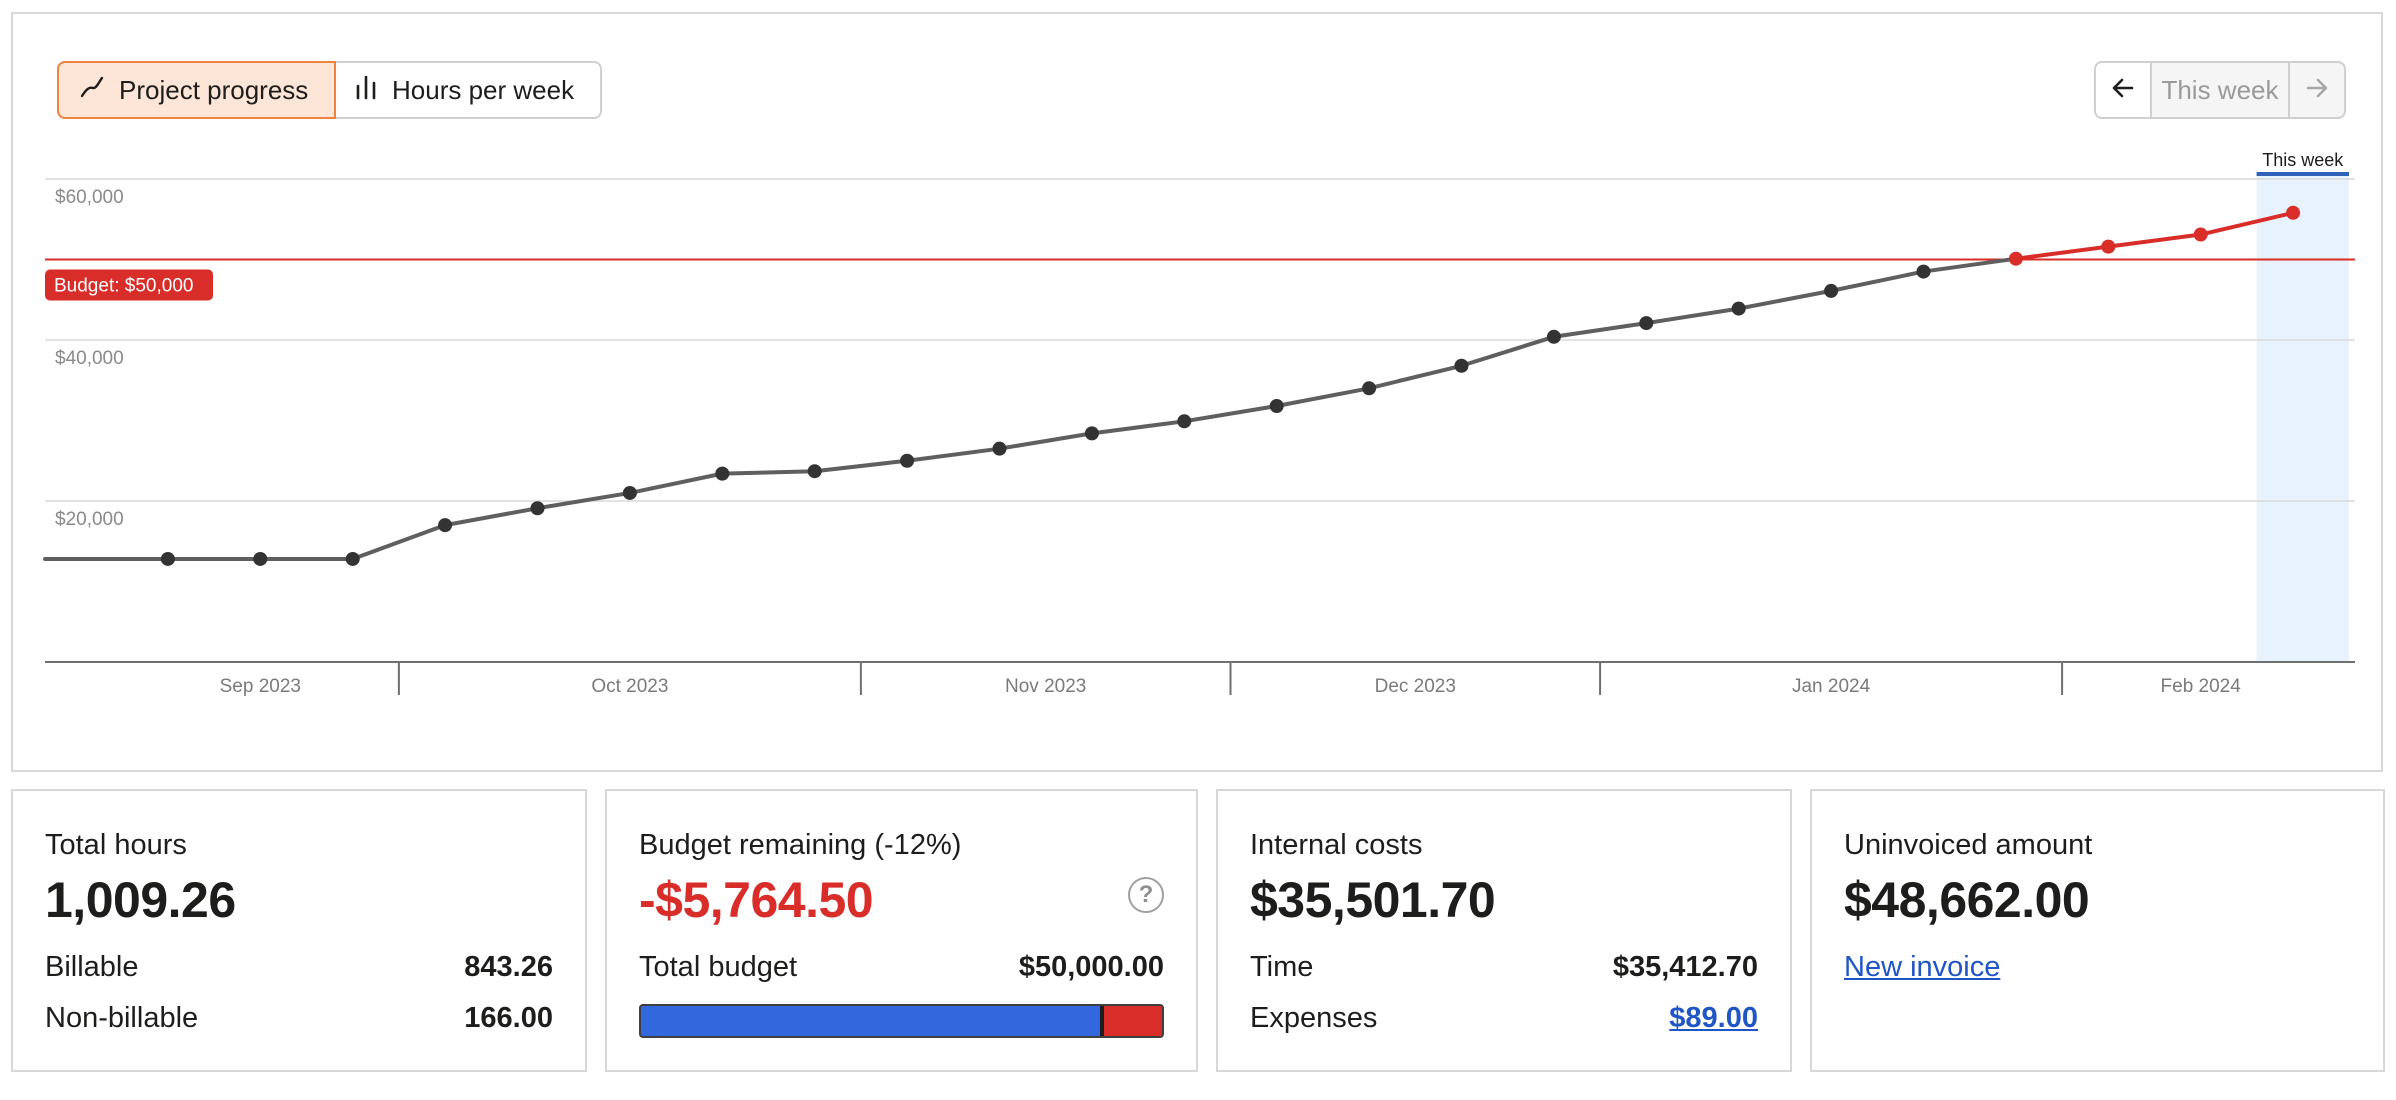  What do you see at coordinates (508, 967) in the screenshot?
I see `billable-value: 843.26` at bounding box center [508, 967].